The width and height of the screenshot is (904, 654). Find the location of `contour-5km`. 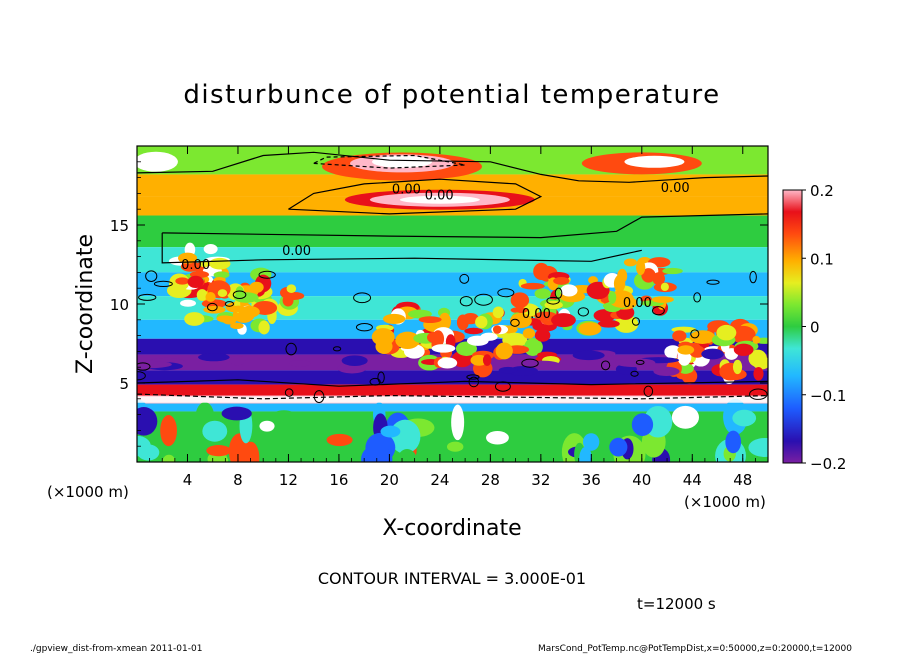

contour-5km is located at coordinates (452, 383).